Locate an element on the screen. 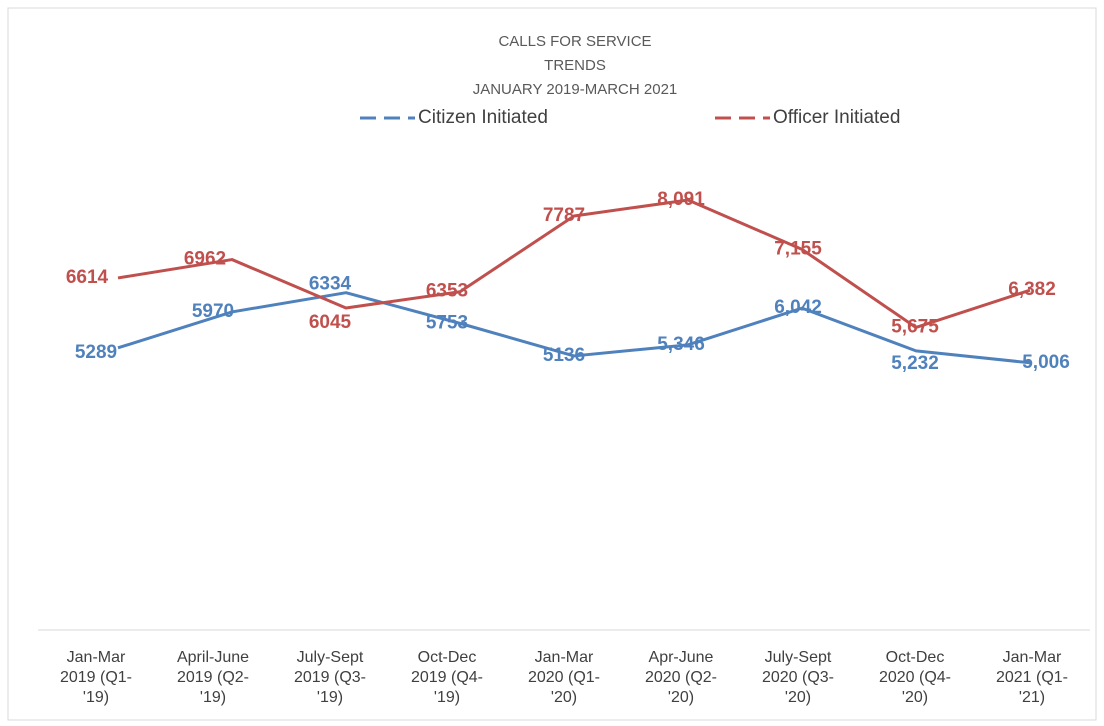 The width and height of the screenshot is (1104, 726). data-label: 6,042 is located at coordinates (798, 307).